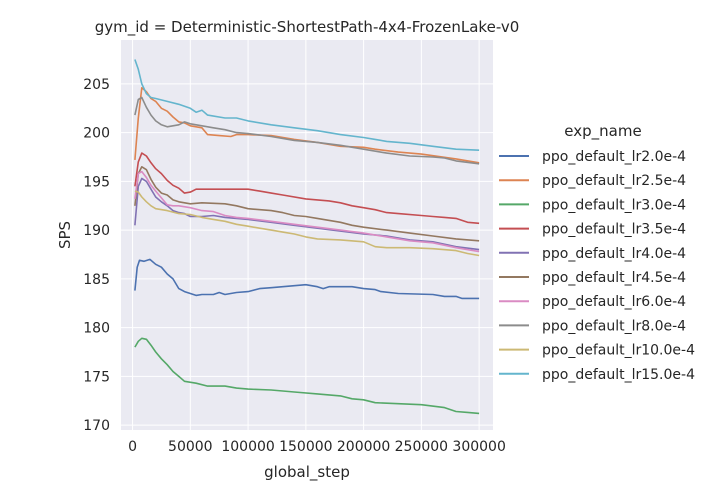 The height and width of the screenshot is (500, 722). I want to click on legend-label-1: ppo_default_lr2.0e-4, so click(614, 157).